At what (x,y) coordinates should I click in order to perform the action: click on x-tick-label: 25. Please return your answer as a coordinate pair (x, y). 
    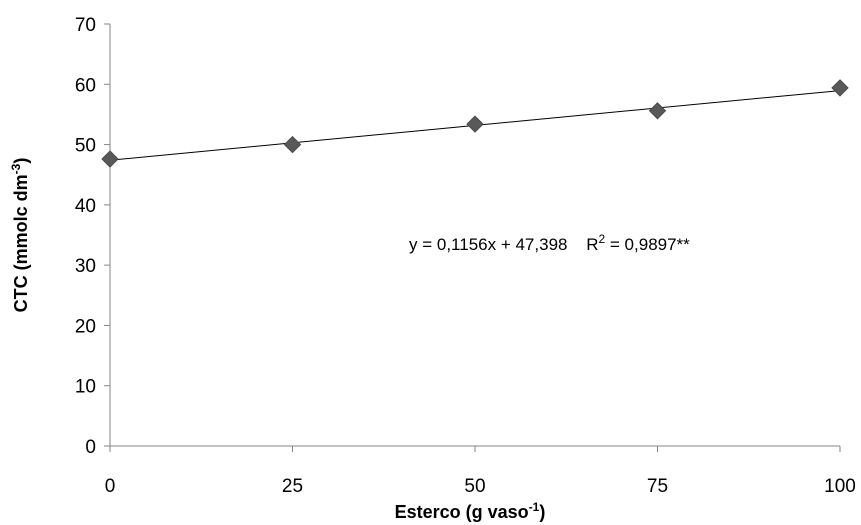
    Looking at the image, I should click on (292, 486).